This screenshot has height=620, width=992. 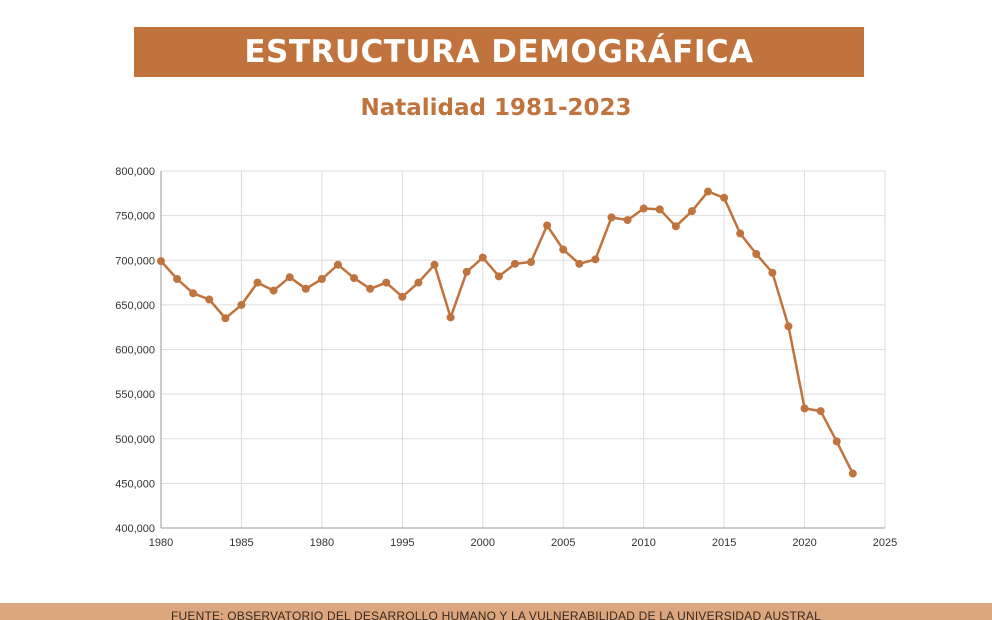 What do you see at coordinates (135, 217) in the screenshot?
I see `y-tick-label: 750,000` at bounding box center [135, 217].